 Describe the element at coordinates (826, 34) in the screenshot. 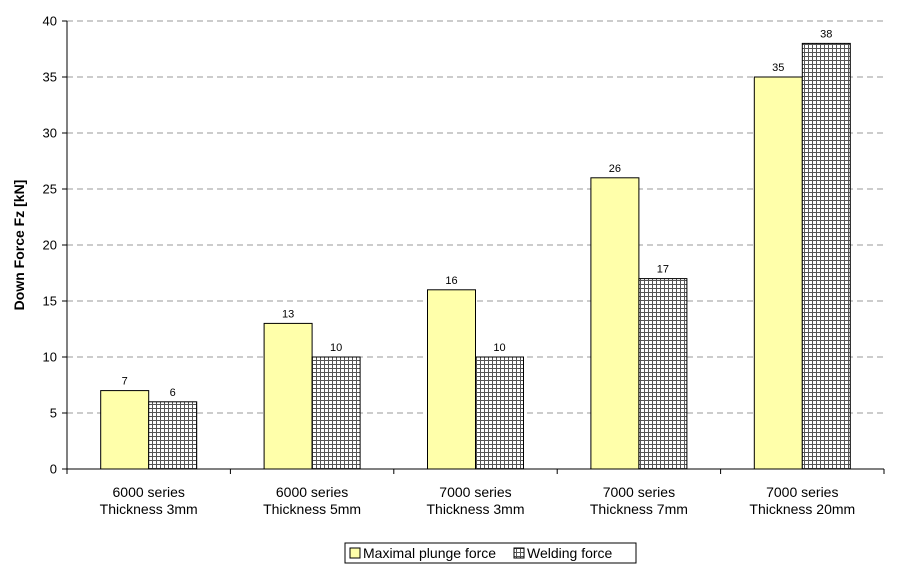

I see `data-label: 38` at that location.